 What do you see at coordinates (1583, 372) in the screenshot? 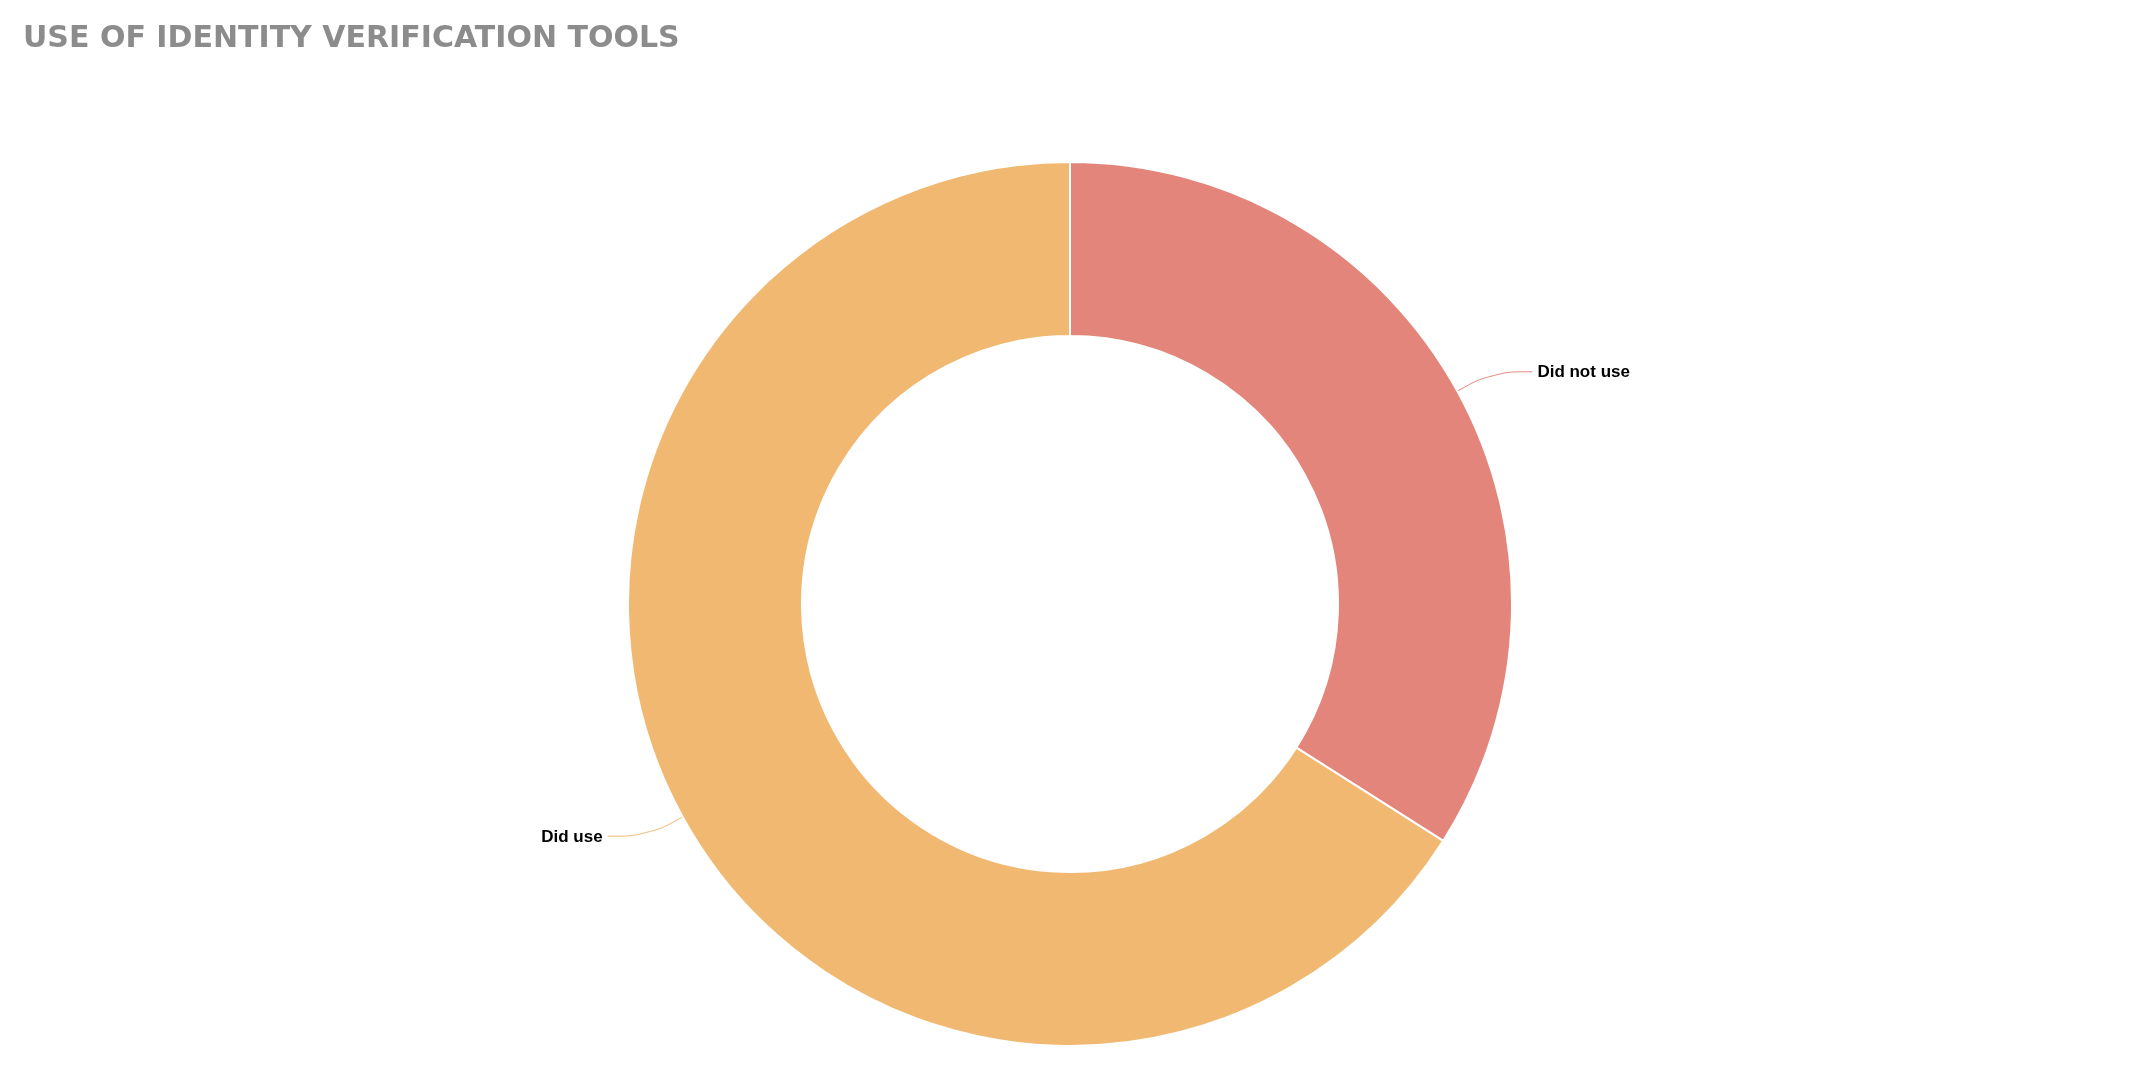
I see `slice-label: Did not use` at bounding box center [1583, 372].